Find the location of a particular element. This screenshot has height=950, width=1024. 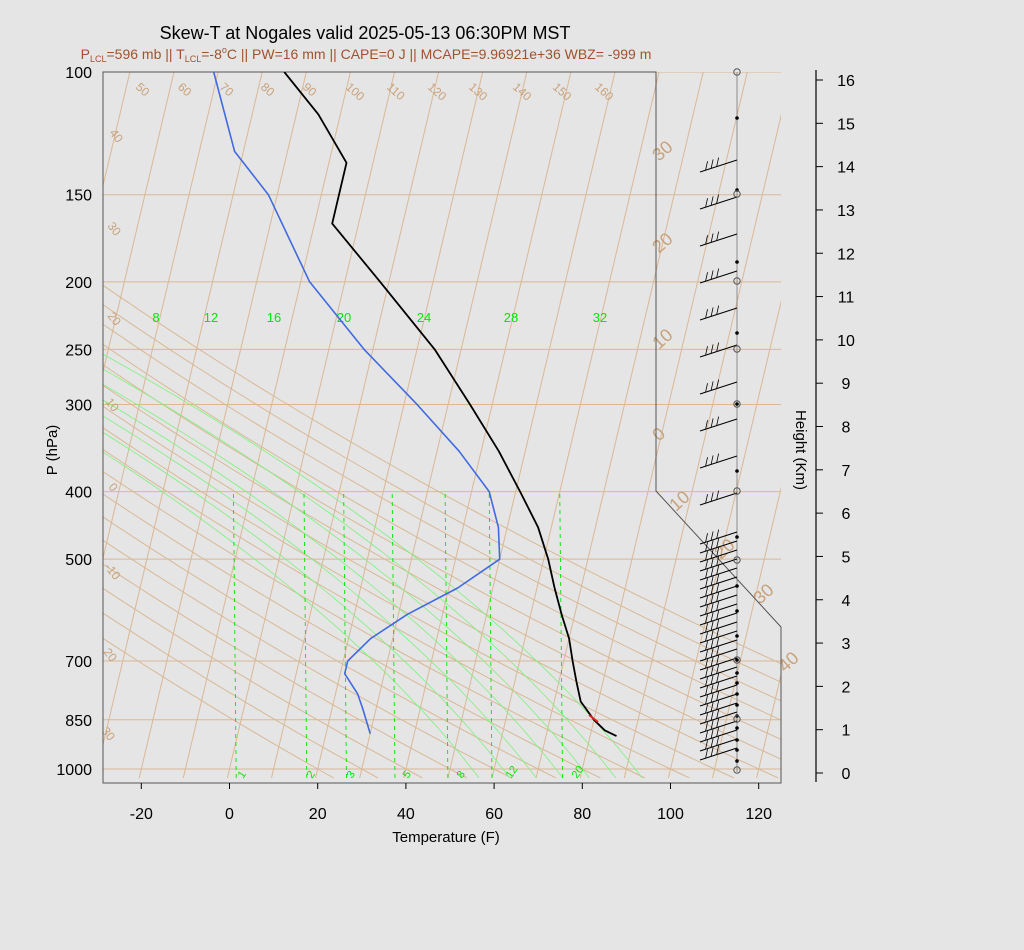

wind-barb-column is located at coordinates (720, 421).